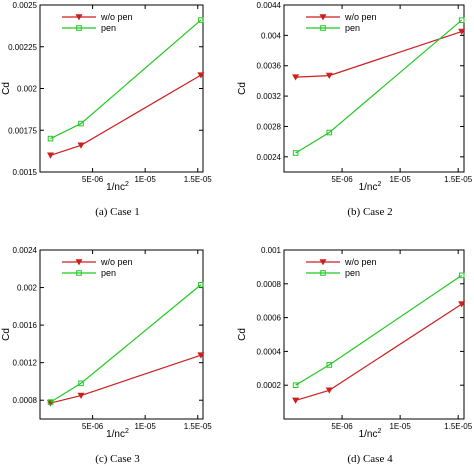  Describe the element at coordinates (269, 126) in the screenshot. I see `y-tick-label: 0.0028` at that location.